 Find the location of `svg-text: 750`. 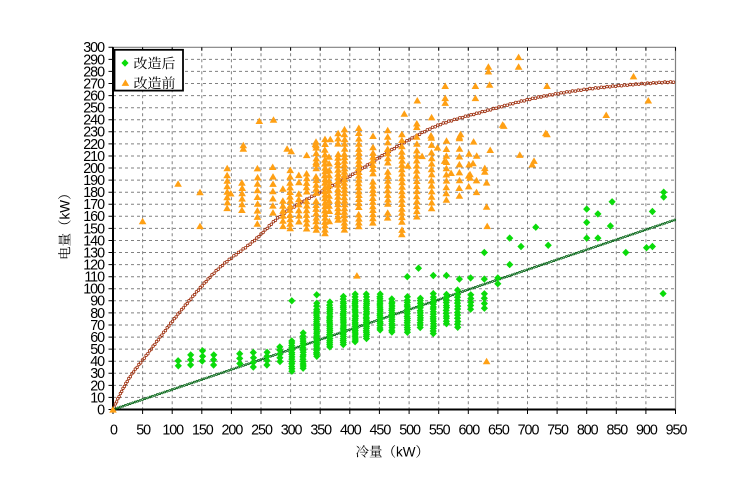

svg-text: 750 is located at coordinates (558, 431).